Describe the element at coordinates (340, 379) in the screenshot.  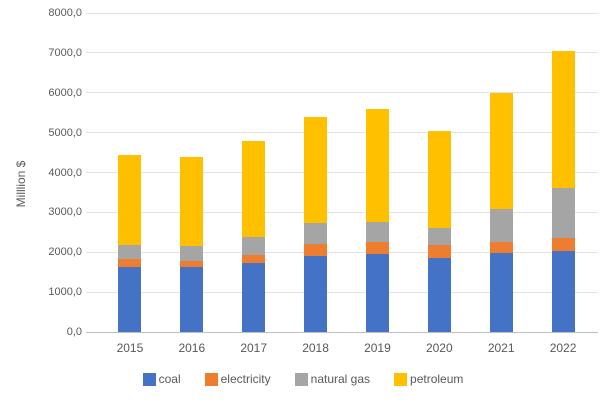
I see `legend-label: natural gas` at that location.